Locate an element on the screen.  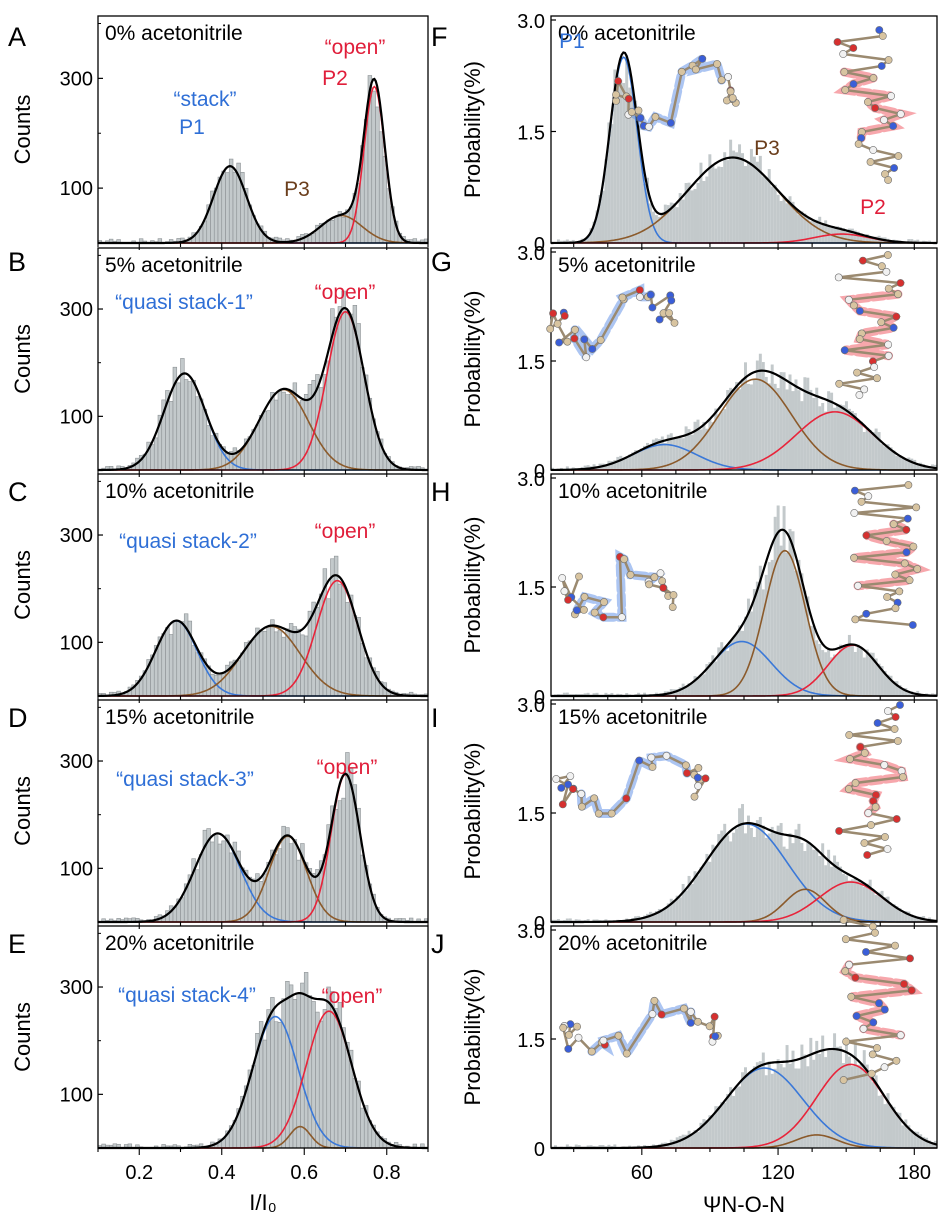
x-ticks is located at coordinates (263, 246).